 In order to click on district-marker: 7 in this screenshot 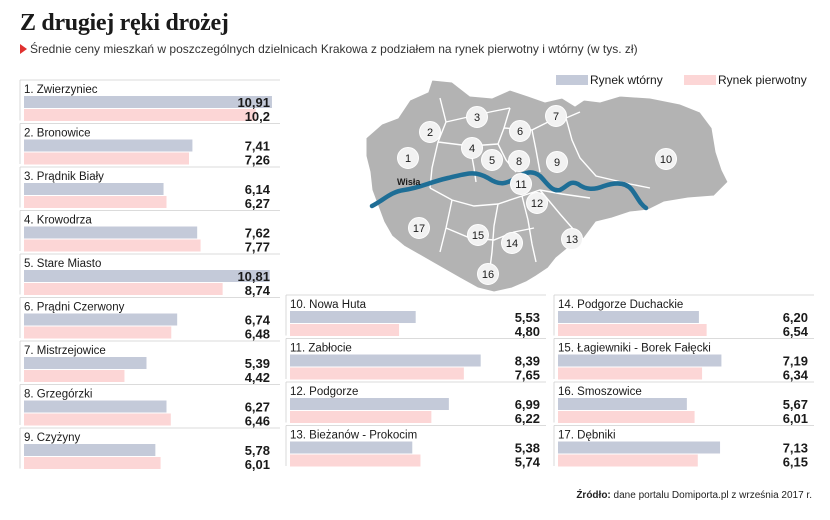, I will do `click(556, 116)`.